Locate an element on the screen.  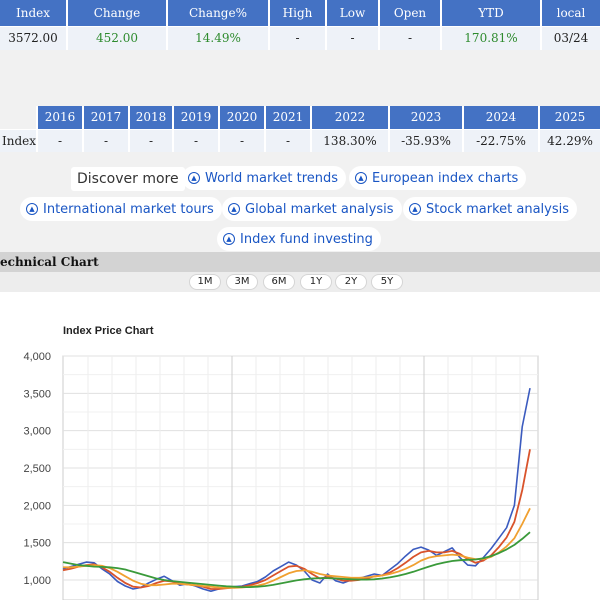
range-selector: 1M 3M 6M 1Y 2Y 5Y is located at coordinates (300, 282).